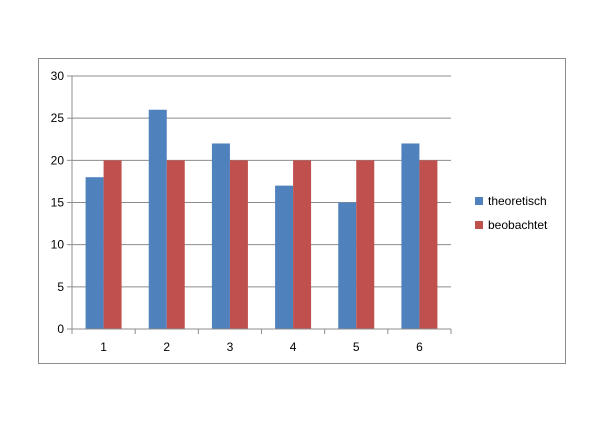 The image size is (600, 424). I want to click on y-tick-label: 10, so click(58, 245).